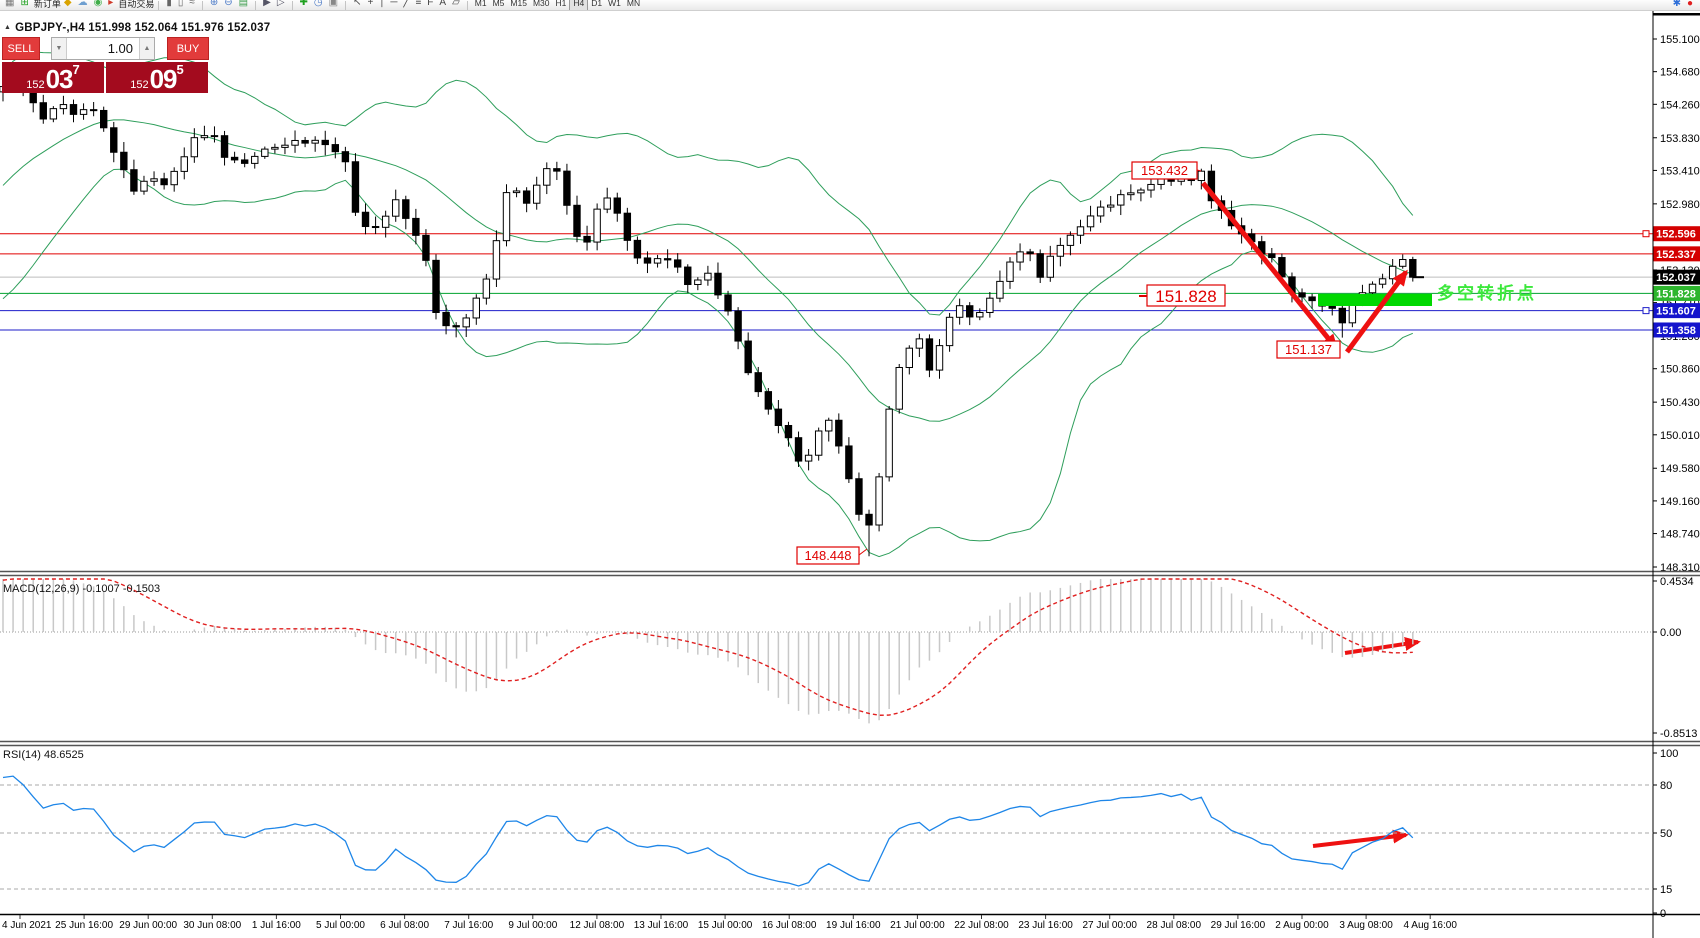  What do you see at coordinates (480, 4) in the screenshot?
I see `timeframe-button-m1: M1` at bounding box center [480, 4].